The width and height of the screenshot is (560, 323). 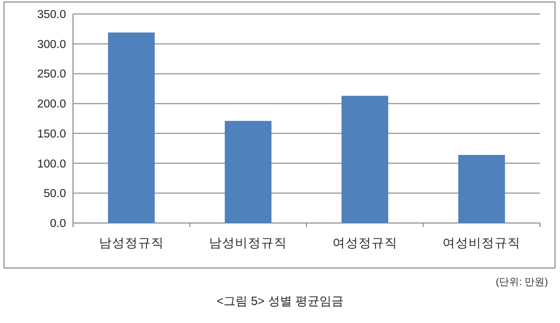 What do you see at coordinates (522, 282) in the screenshot?
I see `text: (단위: 만원)` at bounding box center [522, 282].